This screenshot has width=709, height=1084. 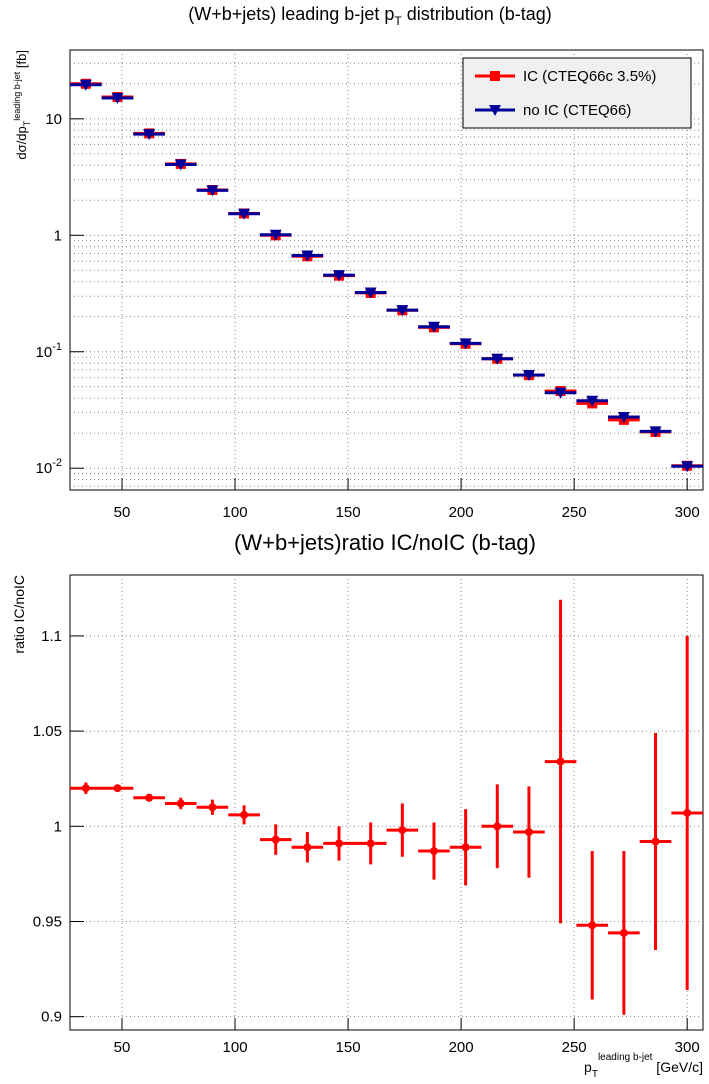 I want to click on y-tick-label: 10, so click(x=53, y=119).